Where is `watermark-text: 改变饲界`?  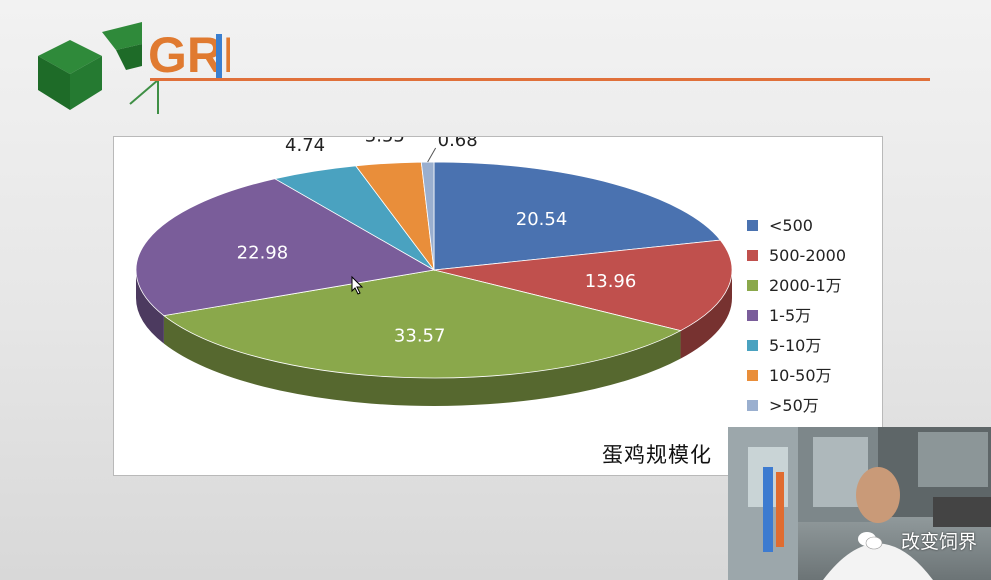 watermark-text: 改变饲界 is located at coordinates (938, 542).